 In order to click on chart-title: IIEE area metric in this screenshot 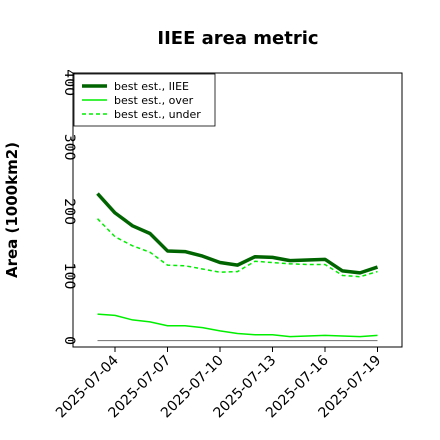, I will do `click(237, 38)`.